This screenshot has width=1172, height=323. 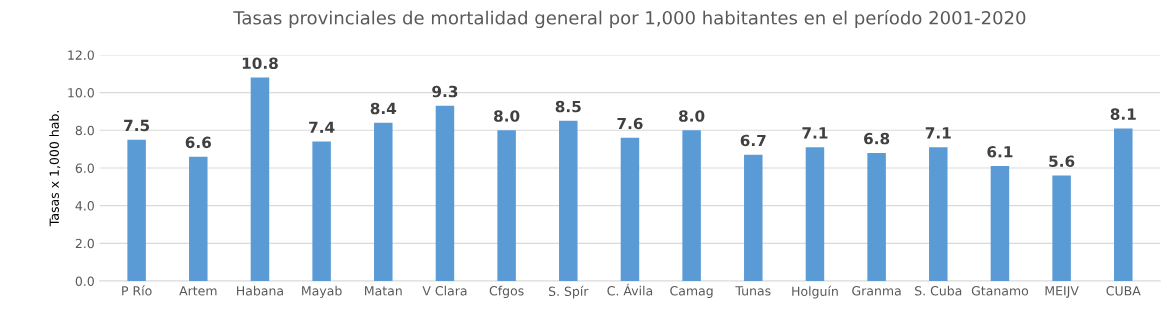 What do you see at coordinates (84, 281) in the screenshot?
I see `y-tick-label: 0.0` at bounding box center [84, 281].